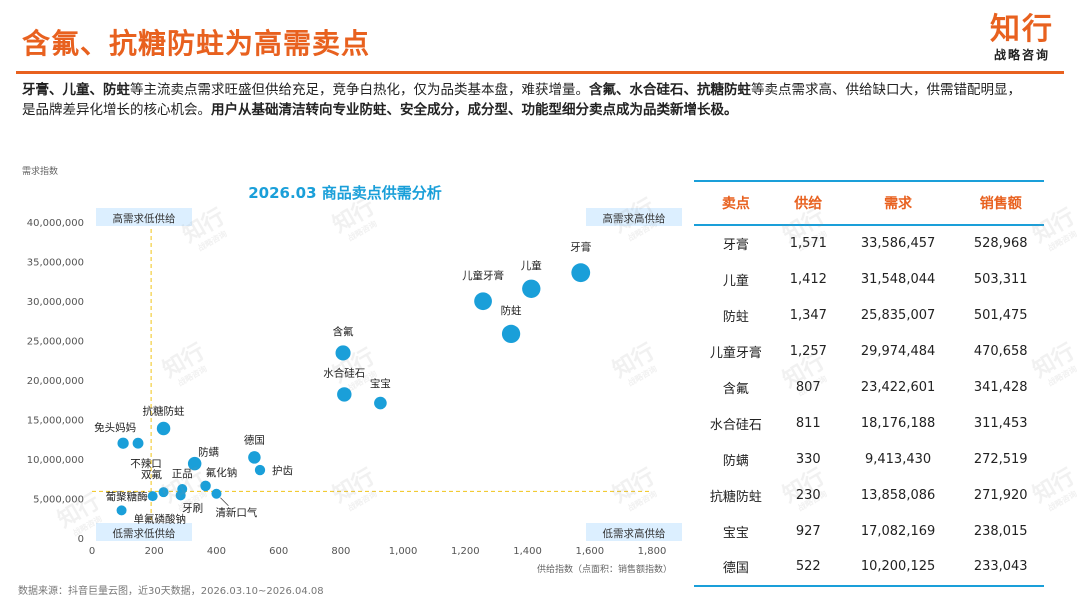 The width and height of the screenshot is (1080, 607). I want to click on table-row: 德国 522 10,200,125 233,043, so click(869, 568).